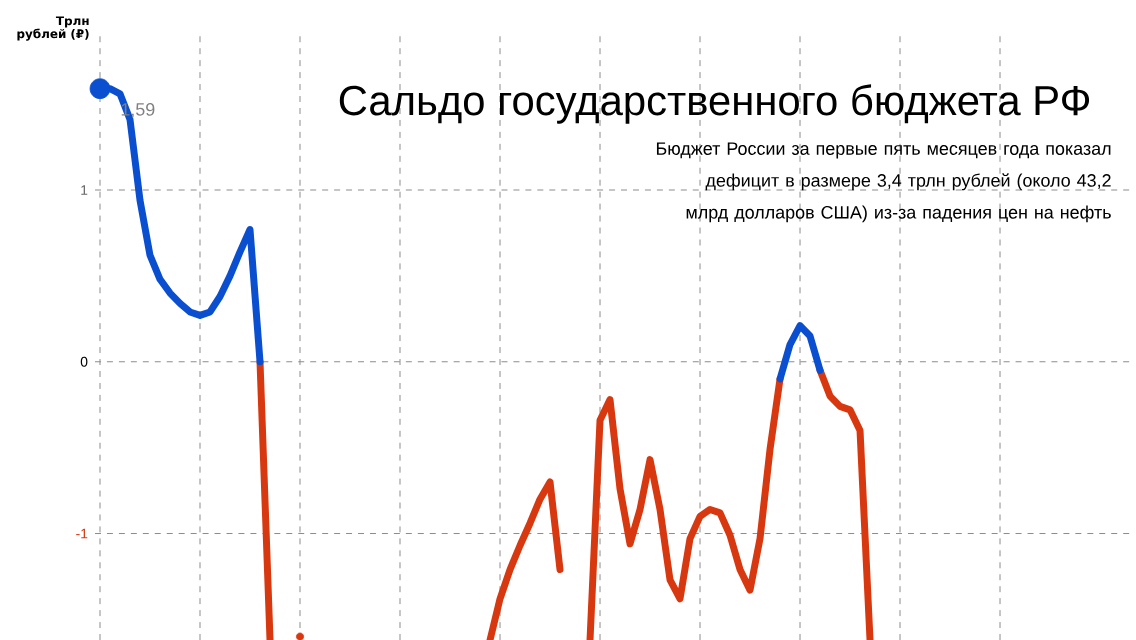 The image size is (1136, 640). Describe the element at coordinates (714, 104) in the screenshot. I see `text: Сальдо государственного бюджета РФ` at that location.